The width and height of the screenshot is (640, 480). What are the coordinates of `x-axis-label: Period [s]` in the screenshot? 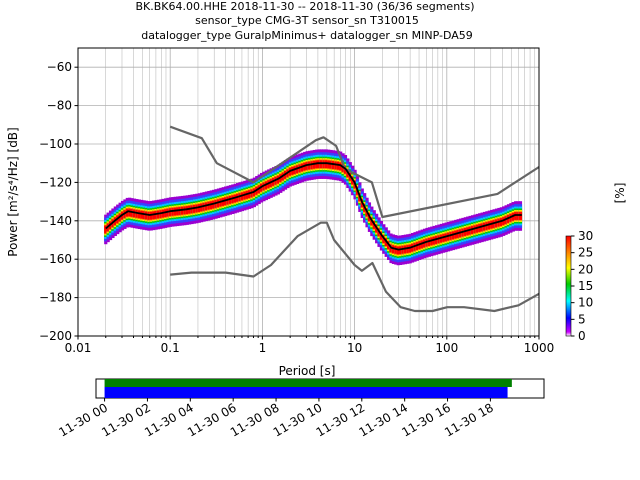 It's located at (307, 371).